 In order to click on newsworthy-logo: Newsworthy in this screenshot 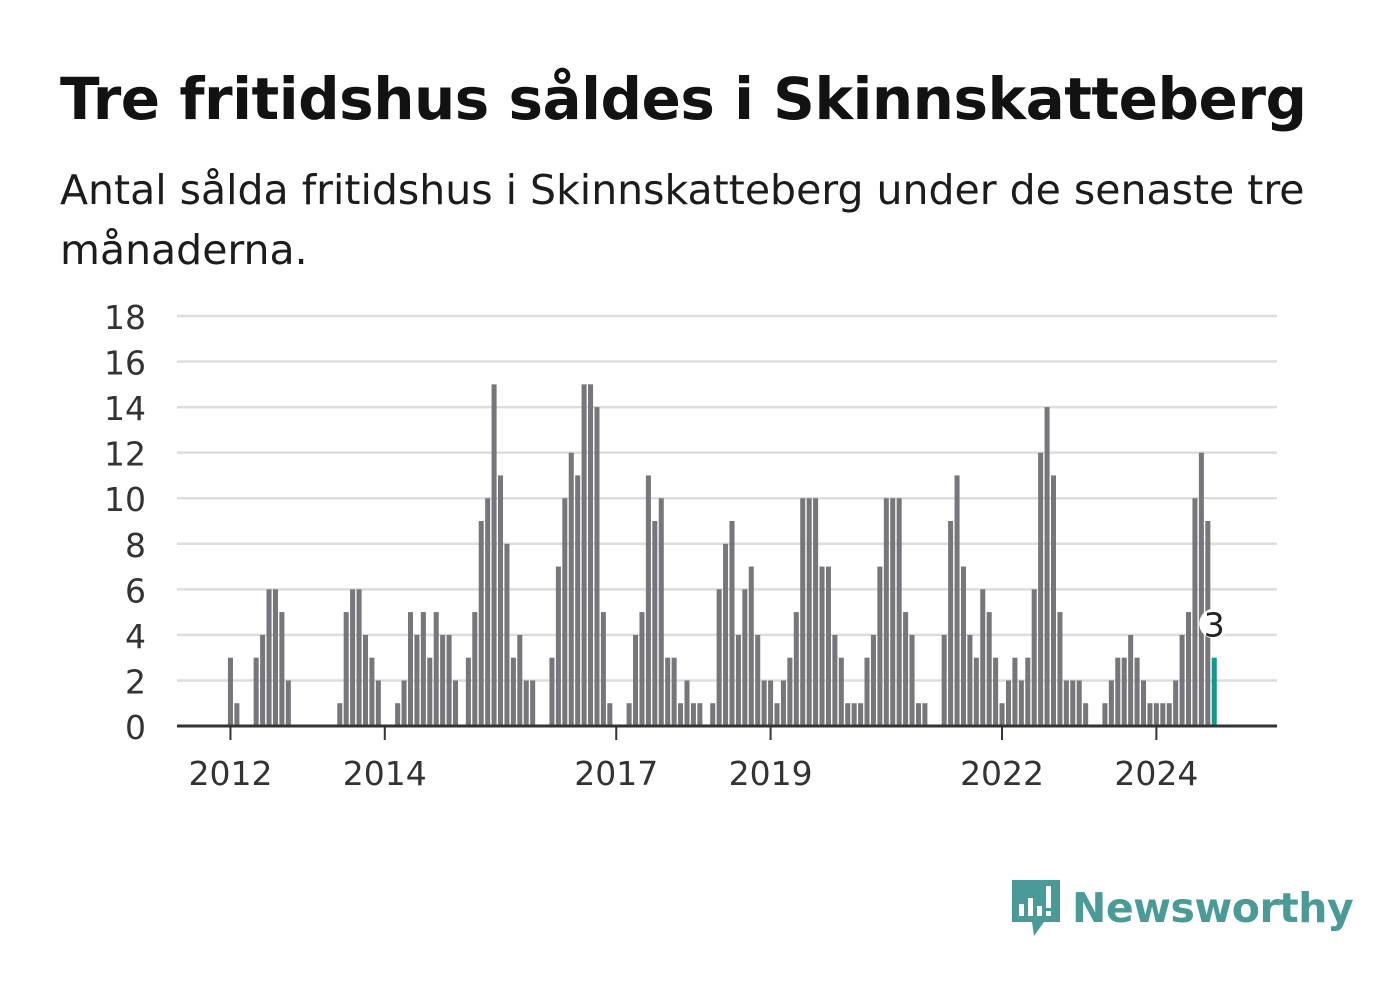, I will do `click(1182, 908)`.